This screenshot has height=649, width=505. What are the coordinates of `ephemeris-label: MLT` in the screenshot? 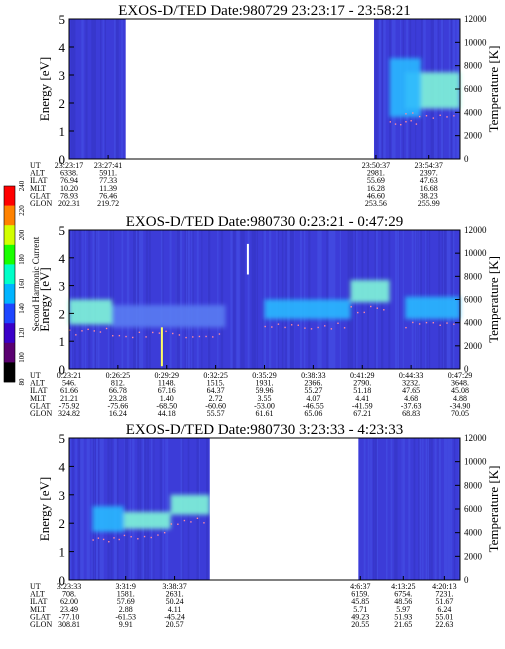 It's located at (38, 609).